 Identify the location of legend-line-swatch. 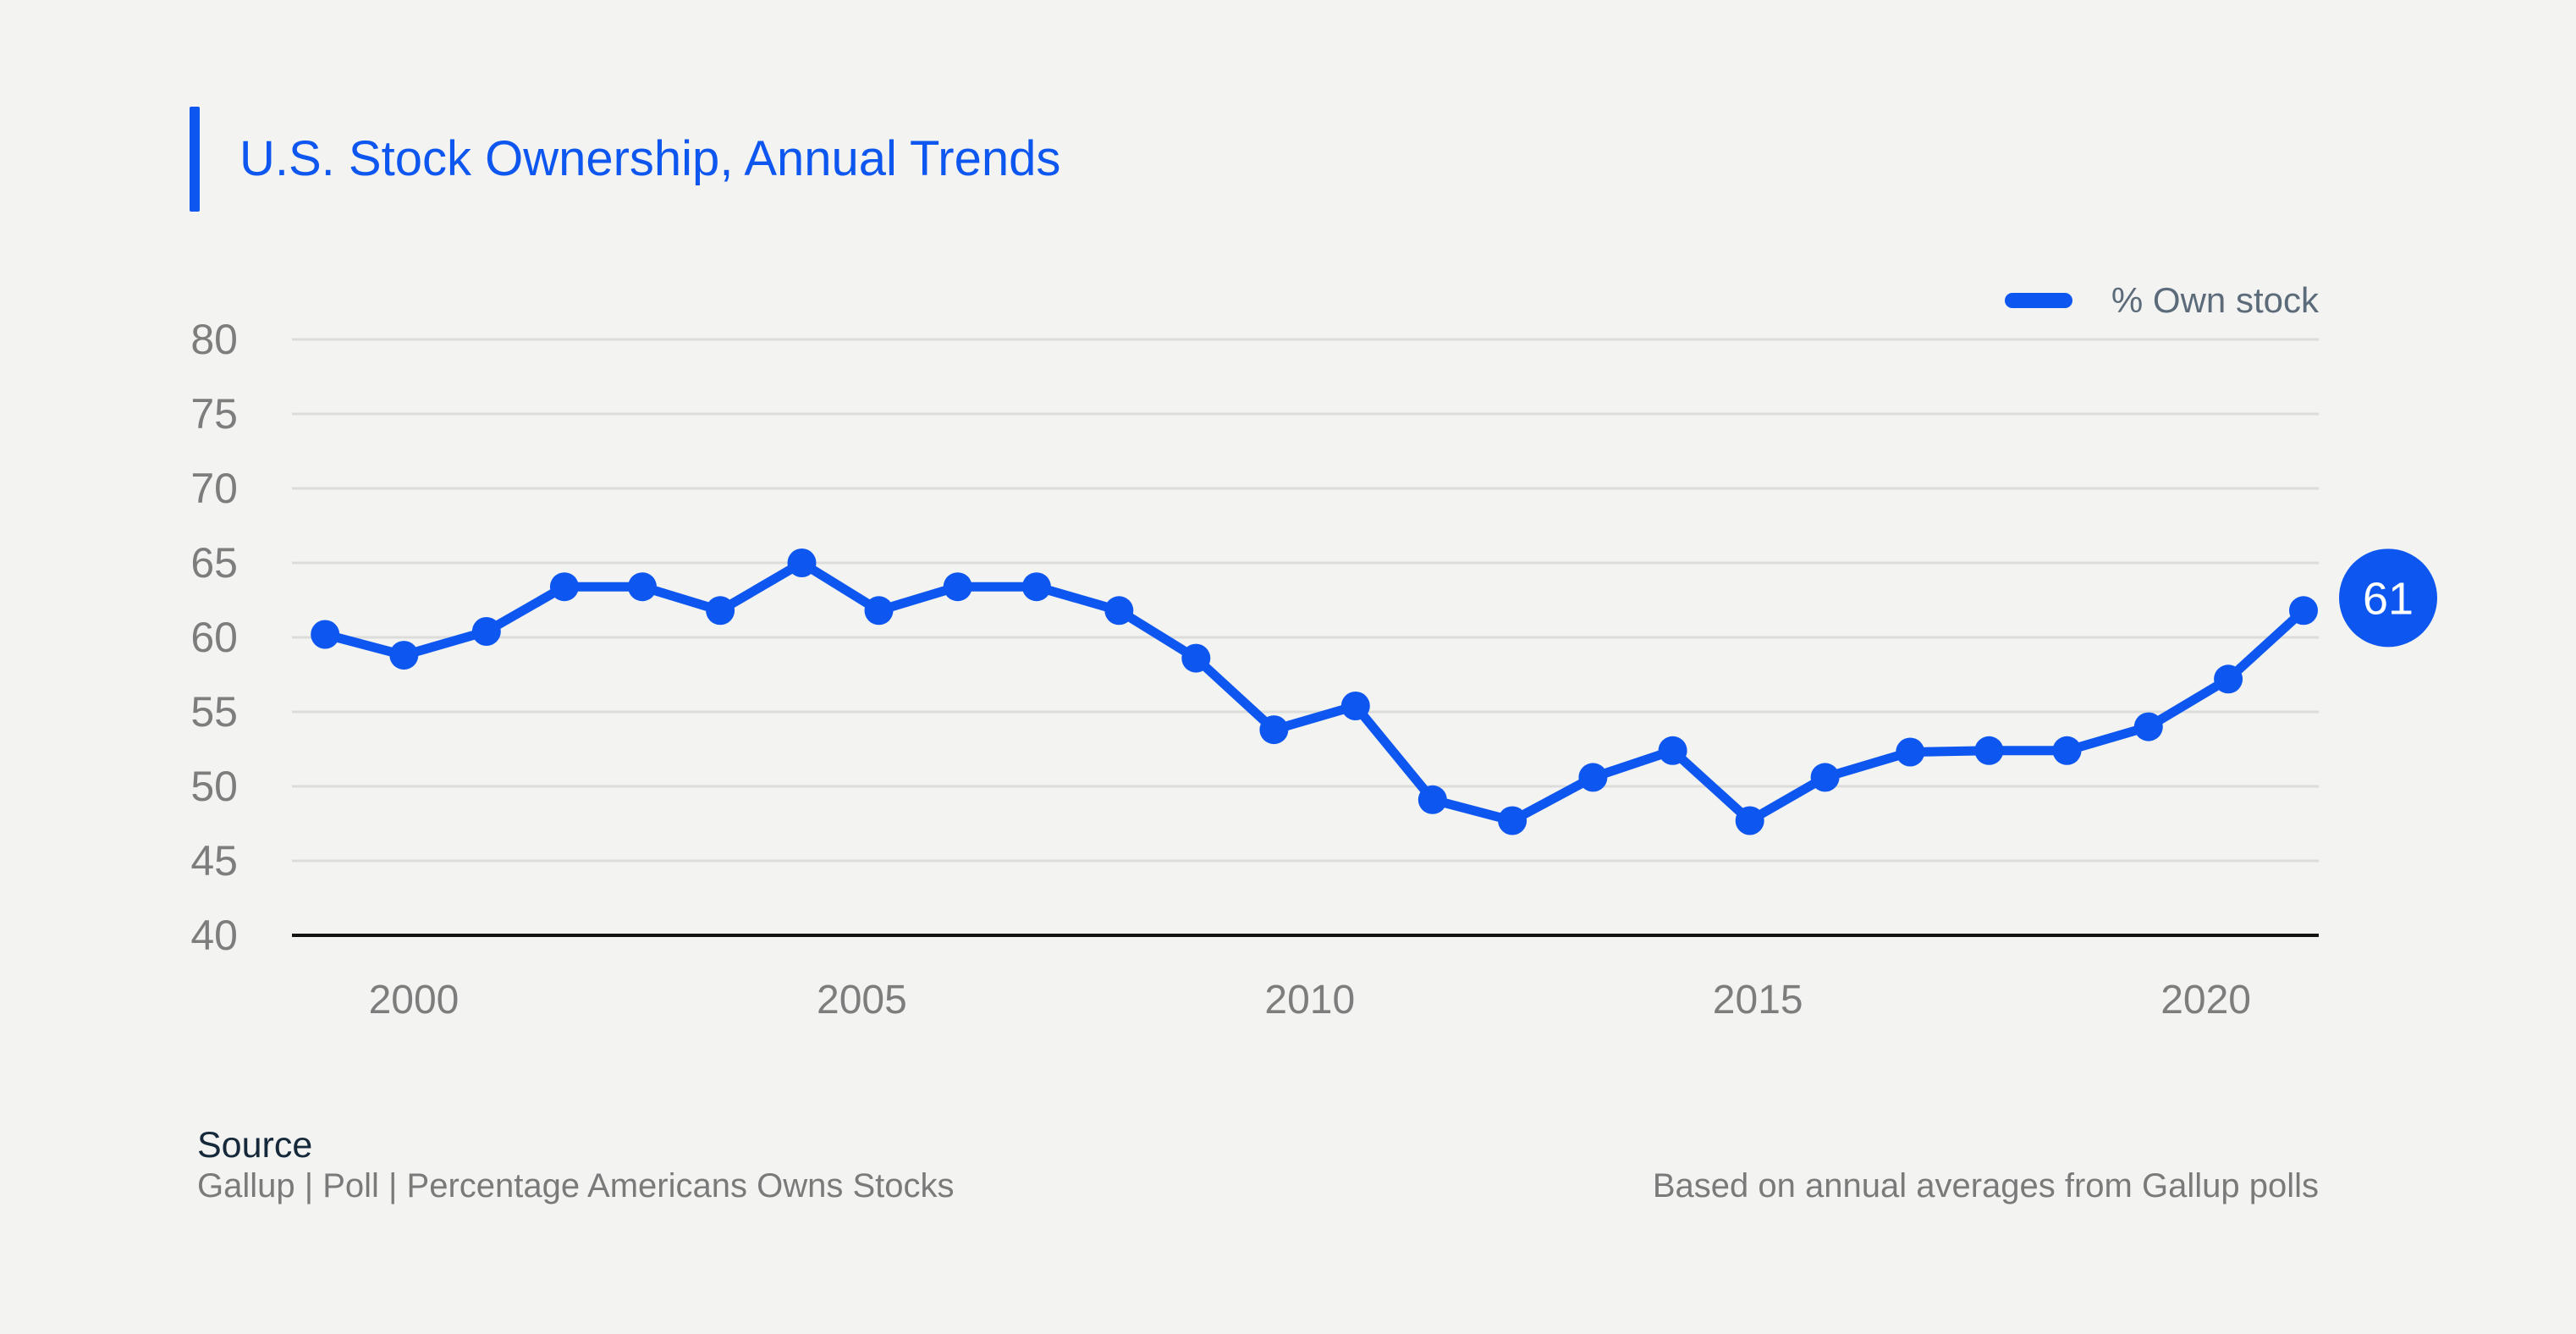
(2038, 300).